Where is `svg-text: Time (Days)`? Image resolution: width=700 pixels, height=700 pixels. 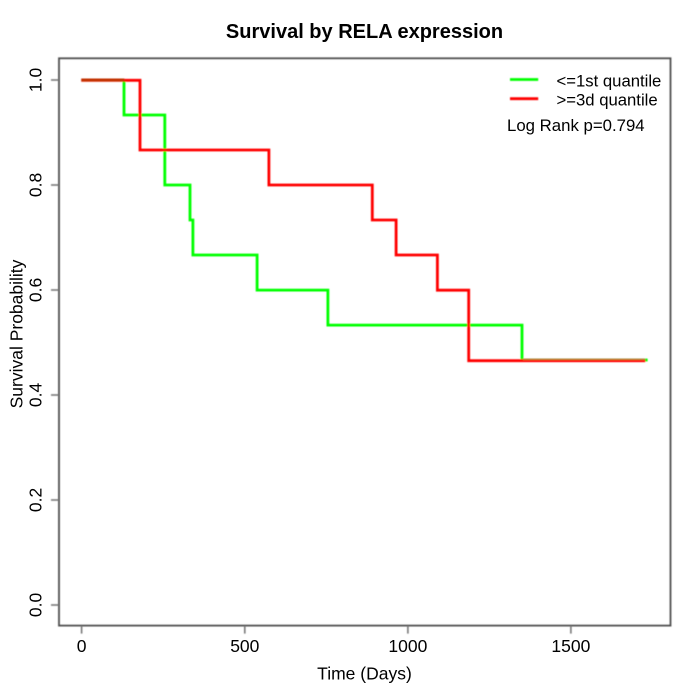 svg-text: Time (Days) is located at coordinates (364, 674).